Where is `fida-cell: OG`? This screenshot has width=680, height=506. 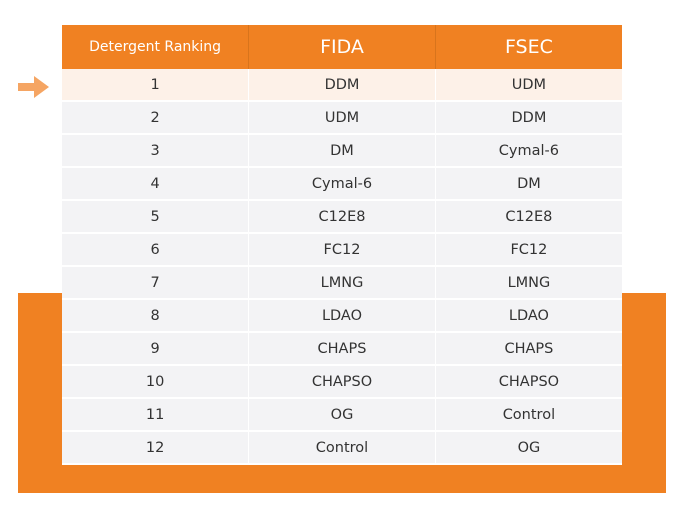
fida-cell: OG is located at coordinates (342, 415).